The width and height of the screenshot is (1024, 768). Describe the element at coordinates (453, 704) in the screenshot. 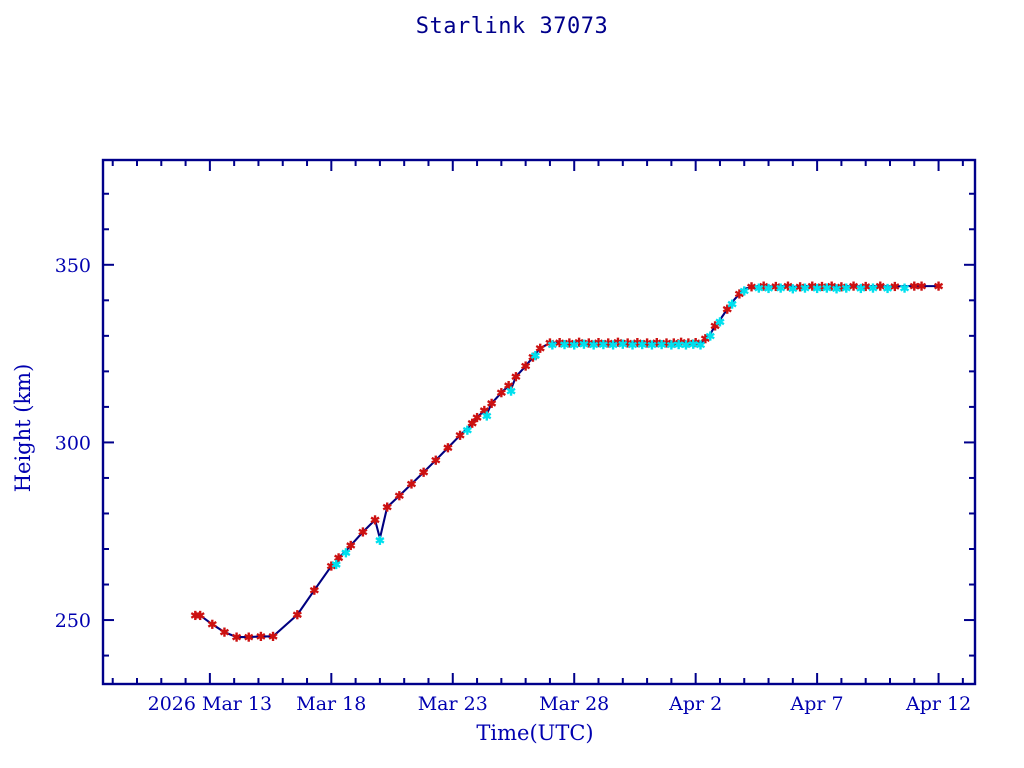

I see `x-tick-label: Mar 23` at that location.